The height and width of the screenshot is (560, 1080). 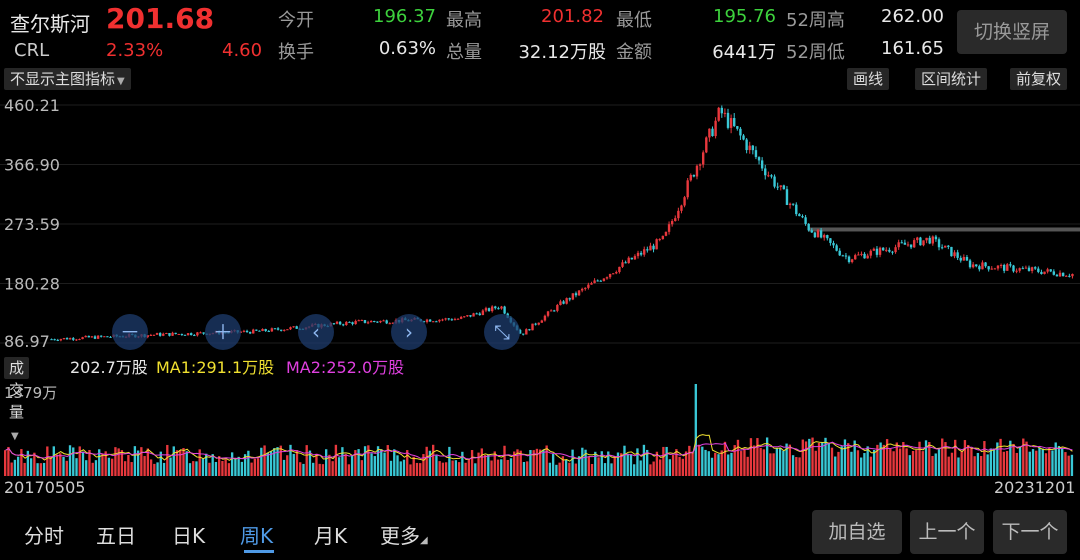 What do you see at coordinates (868, 79) in the screenshot?
I see `draw-line-button: 画线` at bounding box center [868, 79].